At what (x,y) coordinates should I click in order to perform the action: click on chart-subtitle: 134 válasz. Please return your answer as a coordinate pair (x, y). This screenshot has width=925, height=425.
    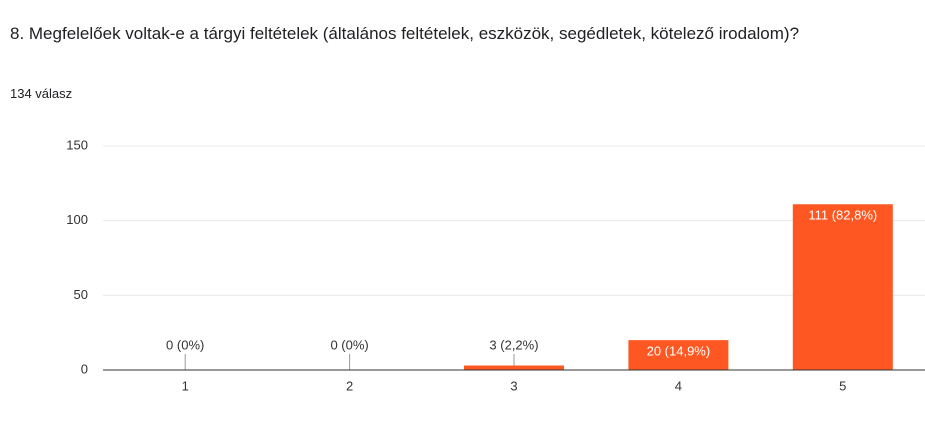
    Looking at the image, I should click on (41, 93).